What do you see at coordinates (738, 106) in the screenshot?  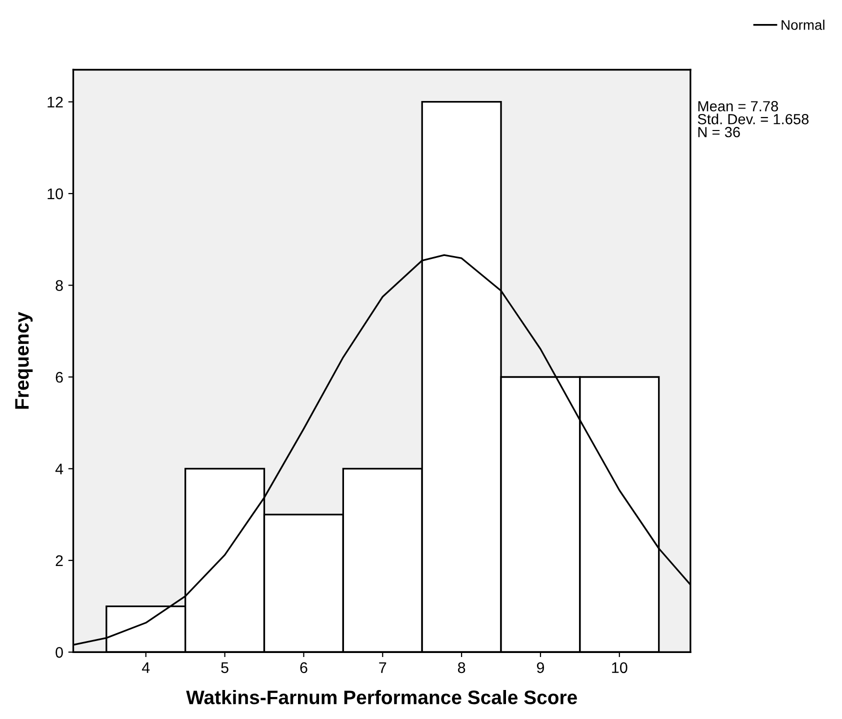 I see `text: Mean = 7.78` at bounding box center [738, 106].